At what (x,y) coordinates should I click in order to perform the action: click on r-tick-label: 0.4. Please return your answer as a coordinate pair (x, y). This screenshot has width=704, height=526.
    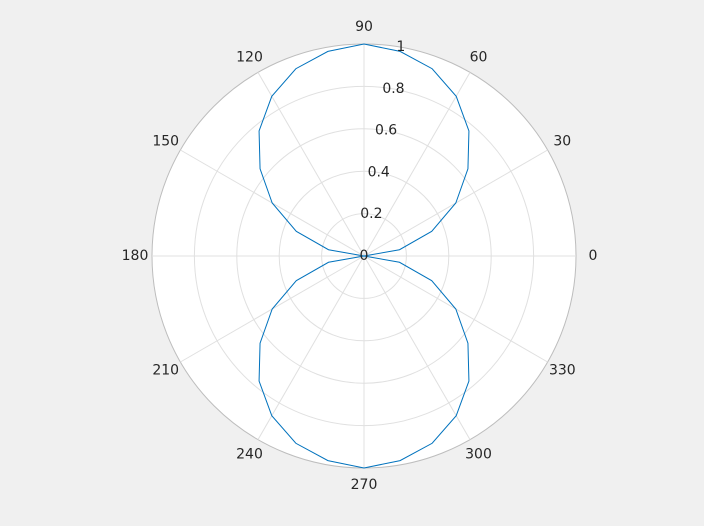
    Looking at the image, I should click on (379, 172).